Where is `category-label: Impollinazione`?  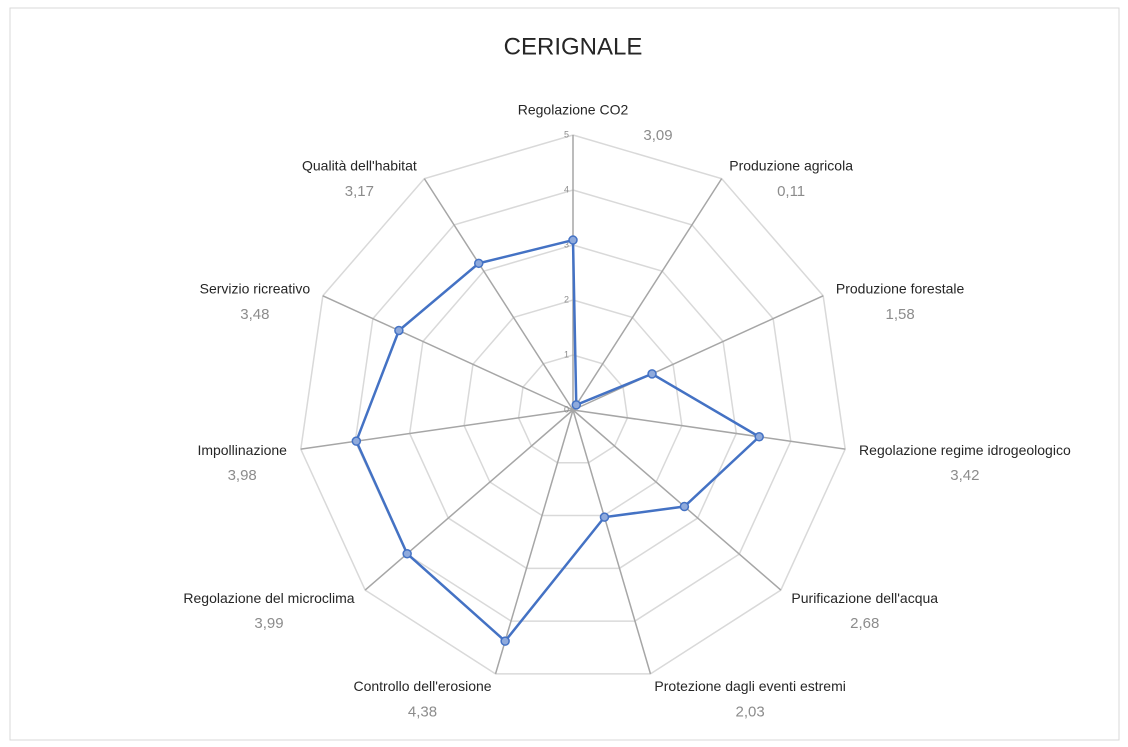 category-label: Impollinazione is located at coordinates (242, 450).